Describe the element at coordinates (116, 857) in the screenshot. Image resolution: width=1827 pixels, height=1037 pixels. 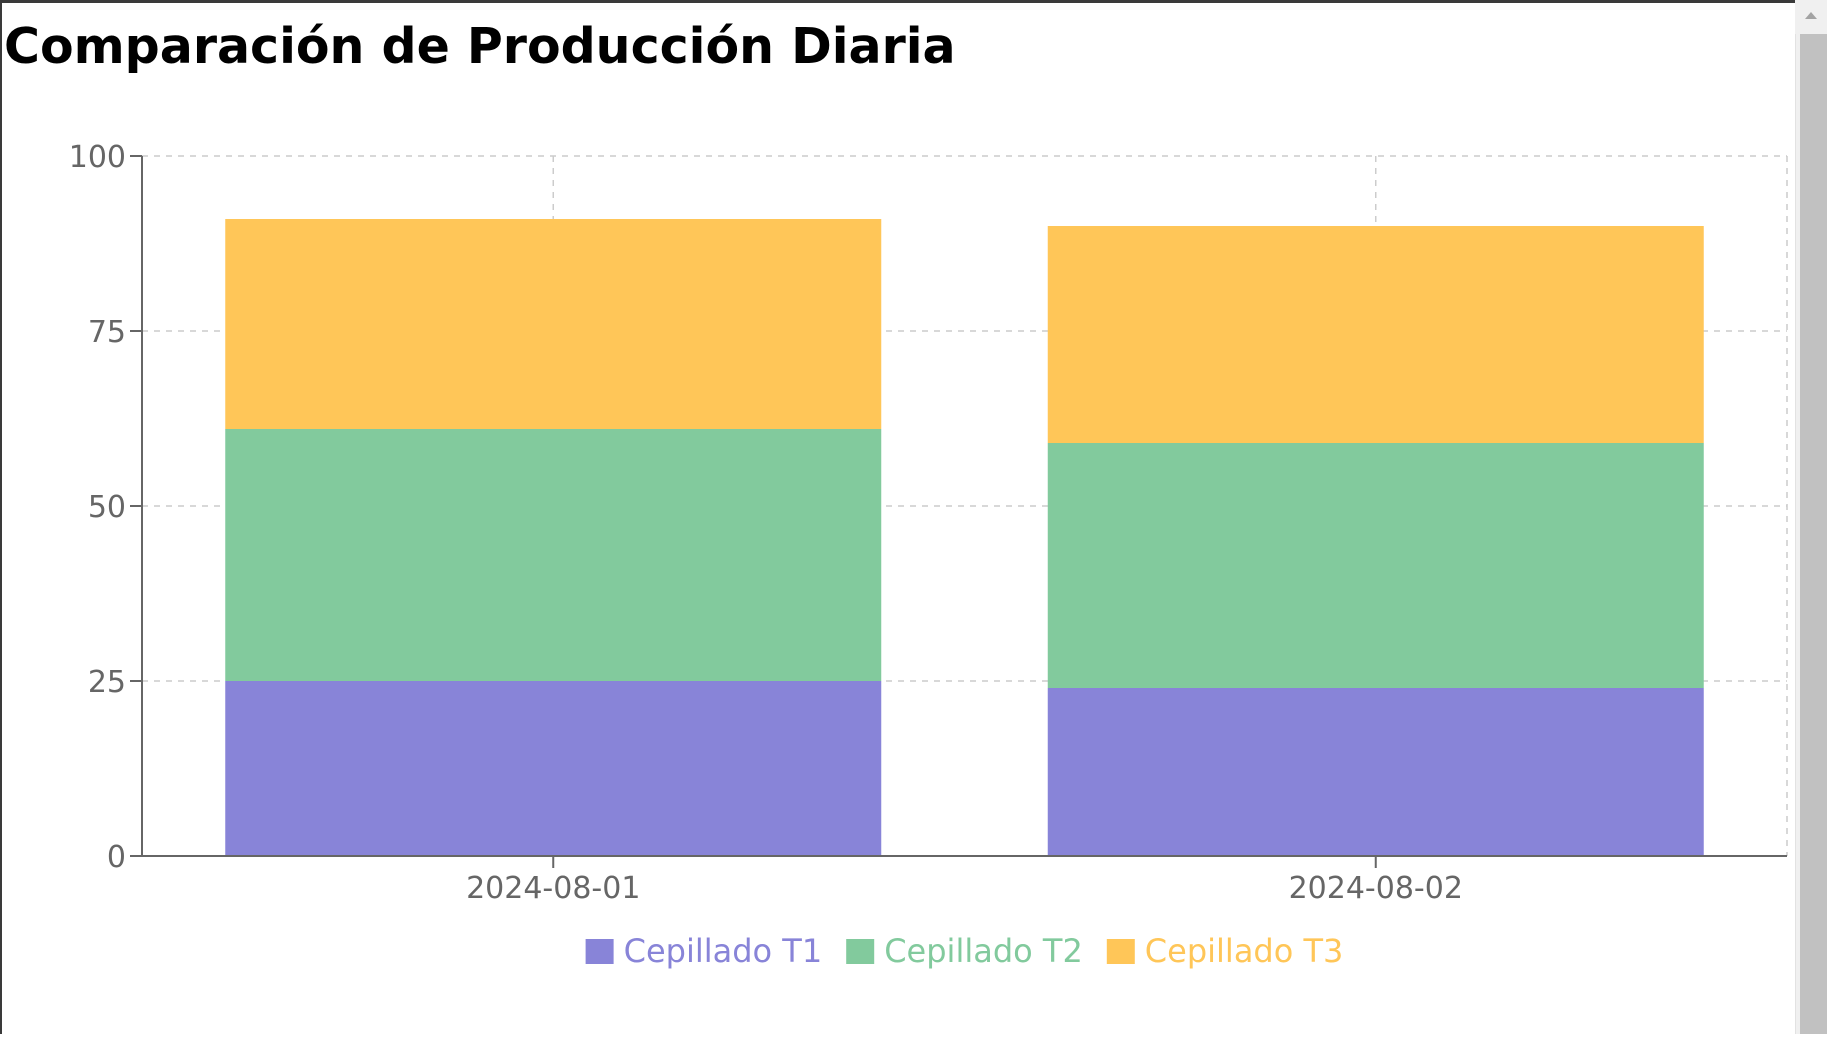
I see `y-tick-label: 0` at that location.